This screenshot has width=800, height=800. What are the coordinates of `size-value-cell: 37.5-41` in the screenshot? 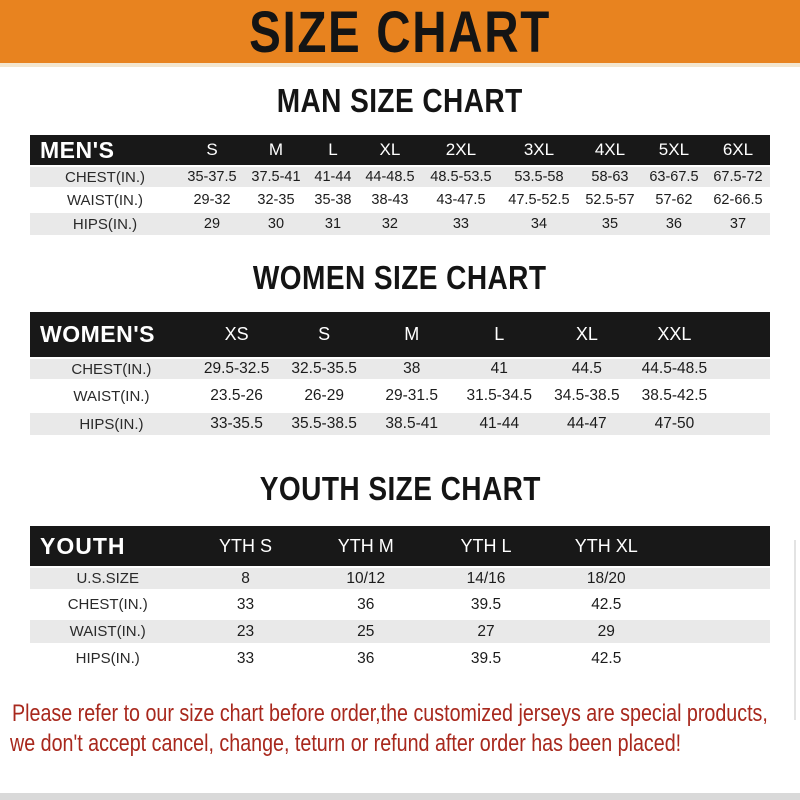 It's located at (275, 177).